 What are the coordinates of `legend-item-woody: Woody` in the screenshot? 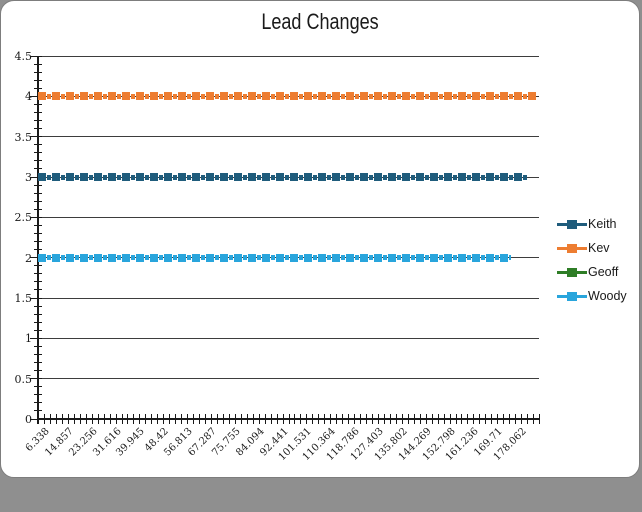 It's located at (592, 296).